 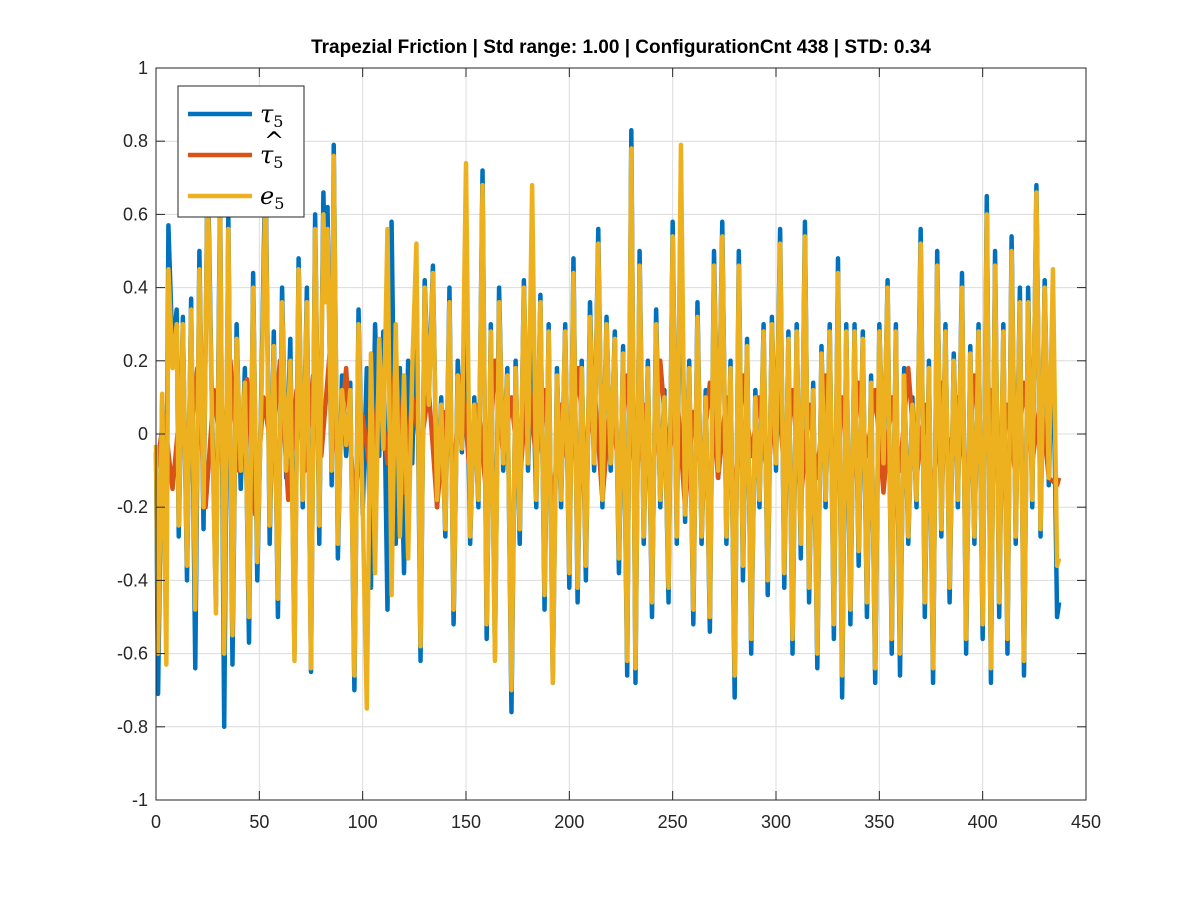 What do you see at coordinates (132, 727) in the screenshot?
I see `y-tick-label: -0.8` at bounding box center [132, 727].